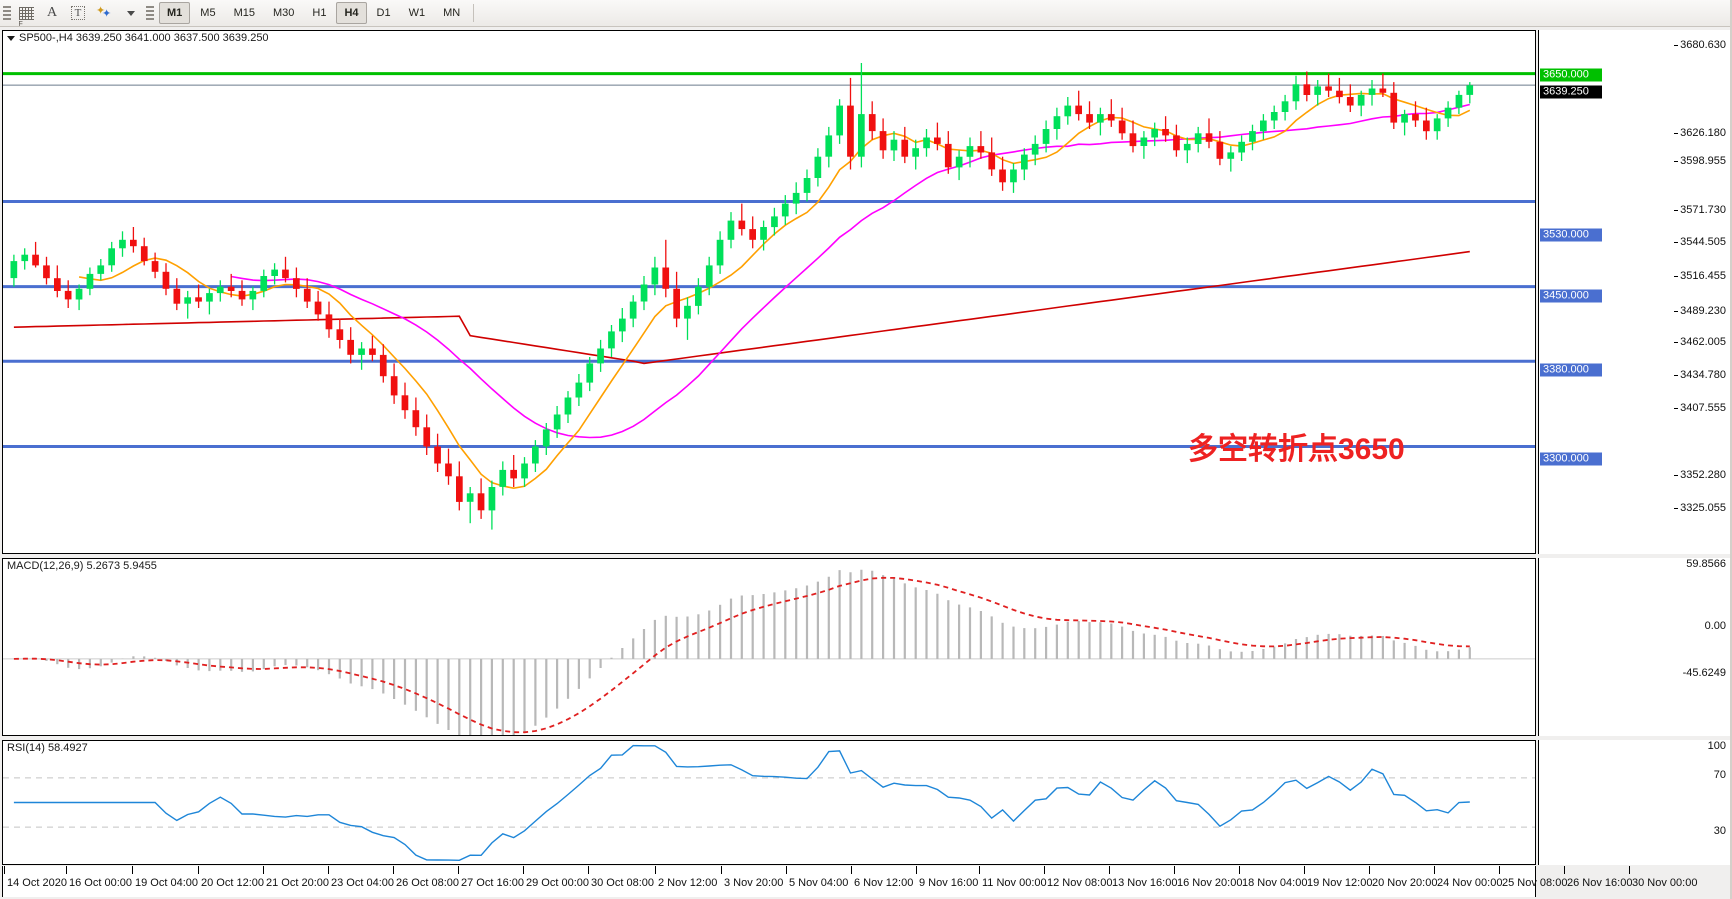  Describe the element at coordinates (166, 883) in the screenshot. I see `time-axis-label: 19 Oct 04:00` at that location.